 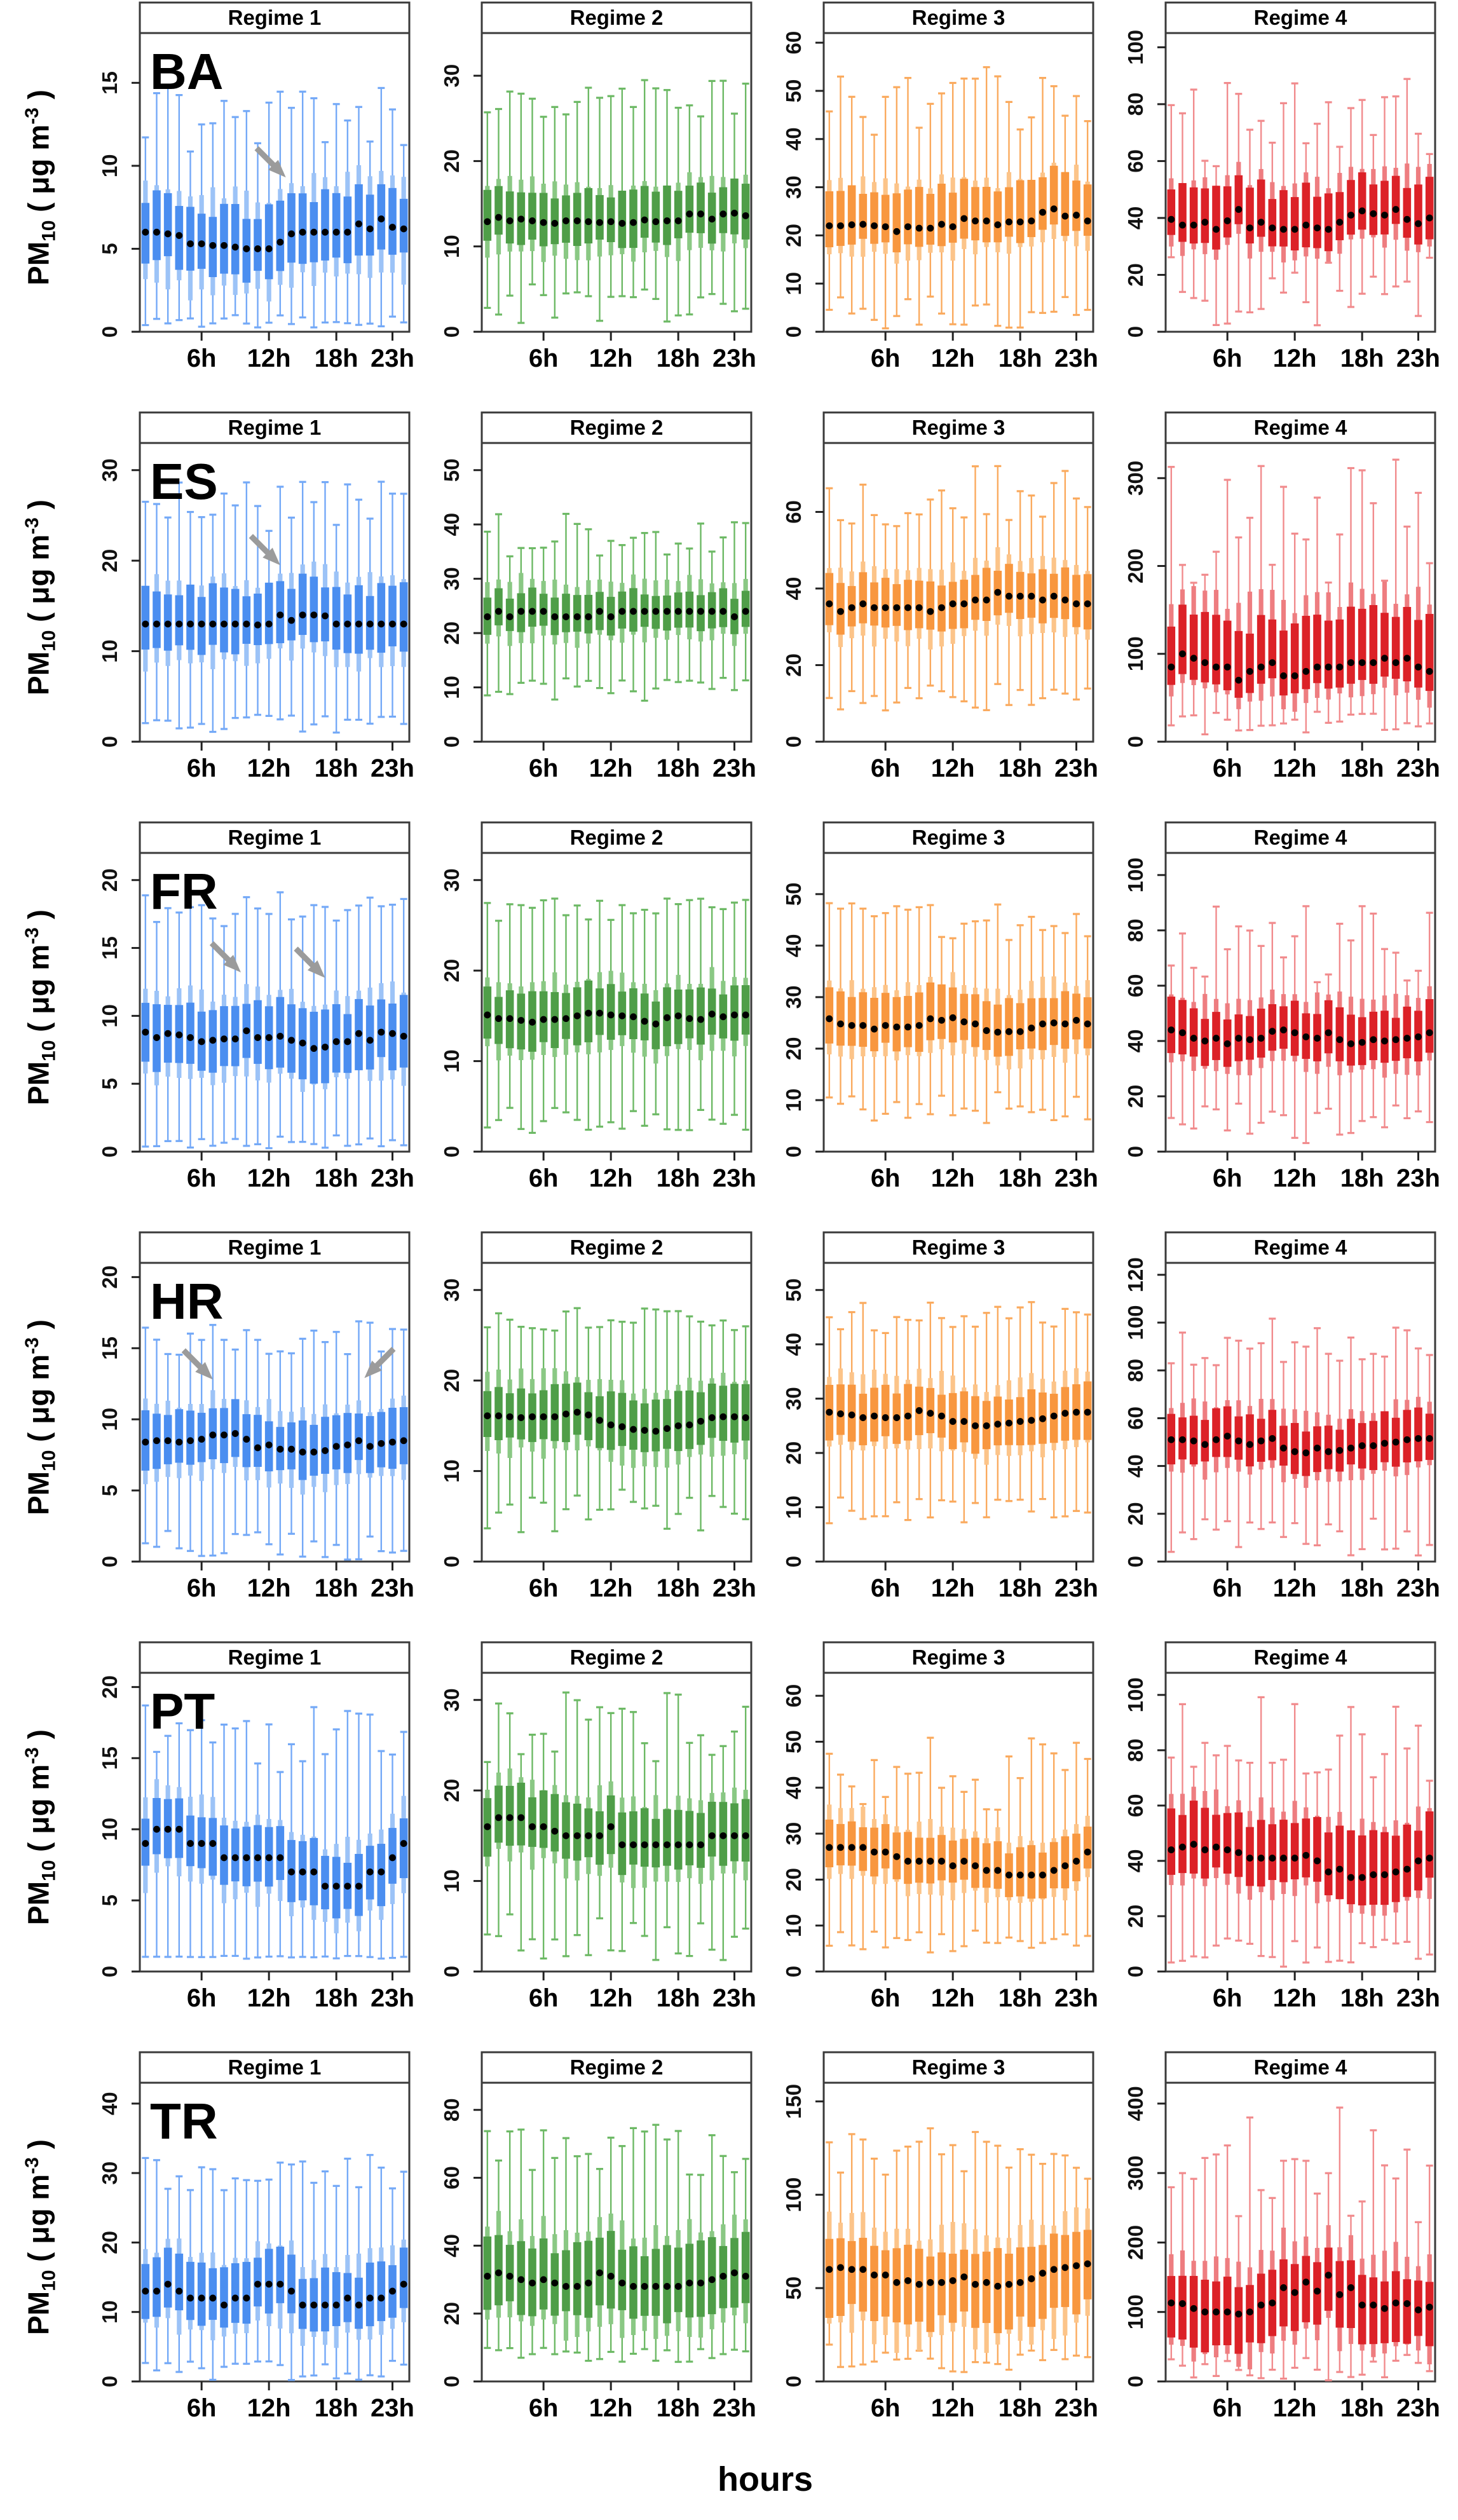 What do you see at coordinates (451, 1700) in the screenshot?
I see `y-tick-label: 30` at bounding box center [451, 1700].